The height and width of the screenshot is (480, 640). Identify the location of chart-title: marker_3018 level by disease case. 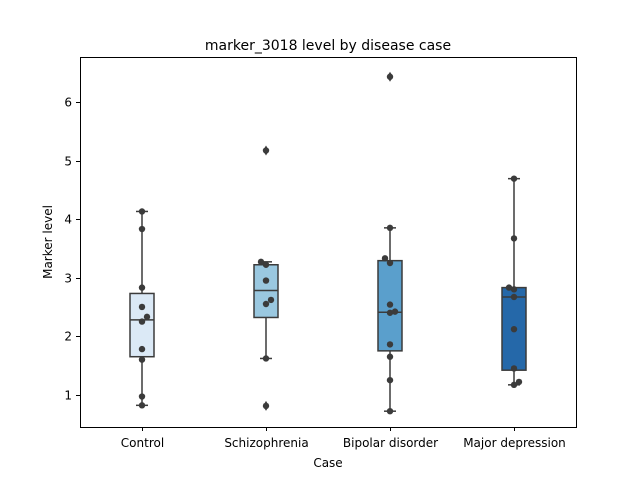
(328, 46).